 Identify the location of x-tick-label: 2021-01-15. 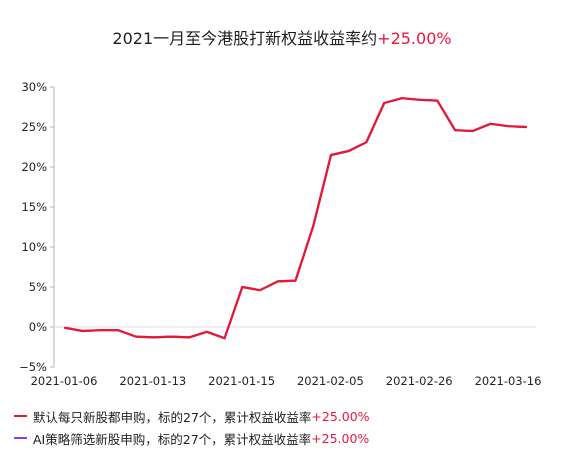
(241, 381).